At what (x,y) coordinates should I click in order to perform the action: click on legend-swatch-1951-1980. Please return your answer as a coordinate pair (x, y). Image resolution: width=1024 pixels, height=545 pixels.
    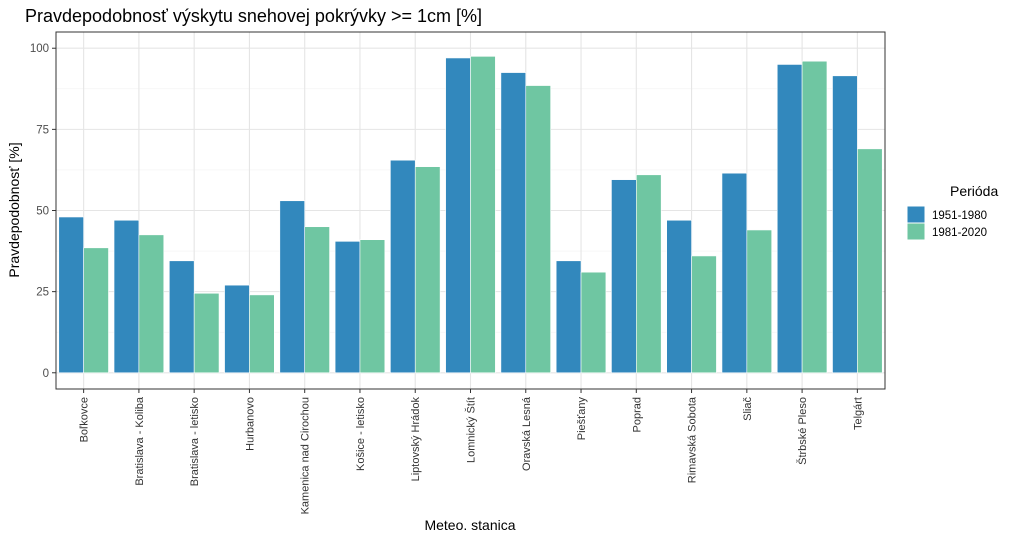
    Looking at the image, I should click on (916, 214).